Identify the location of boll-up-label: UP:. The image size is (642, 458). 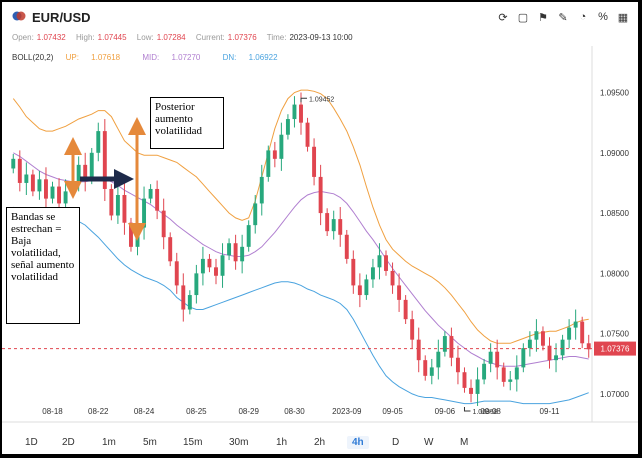
(72, 57).